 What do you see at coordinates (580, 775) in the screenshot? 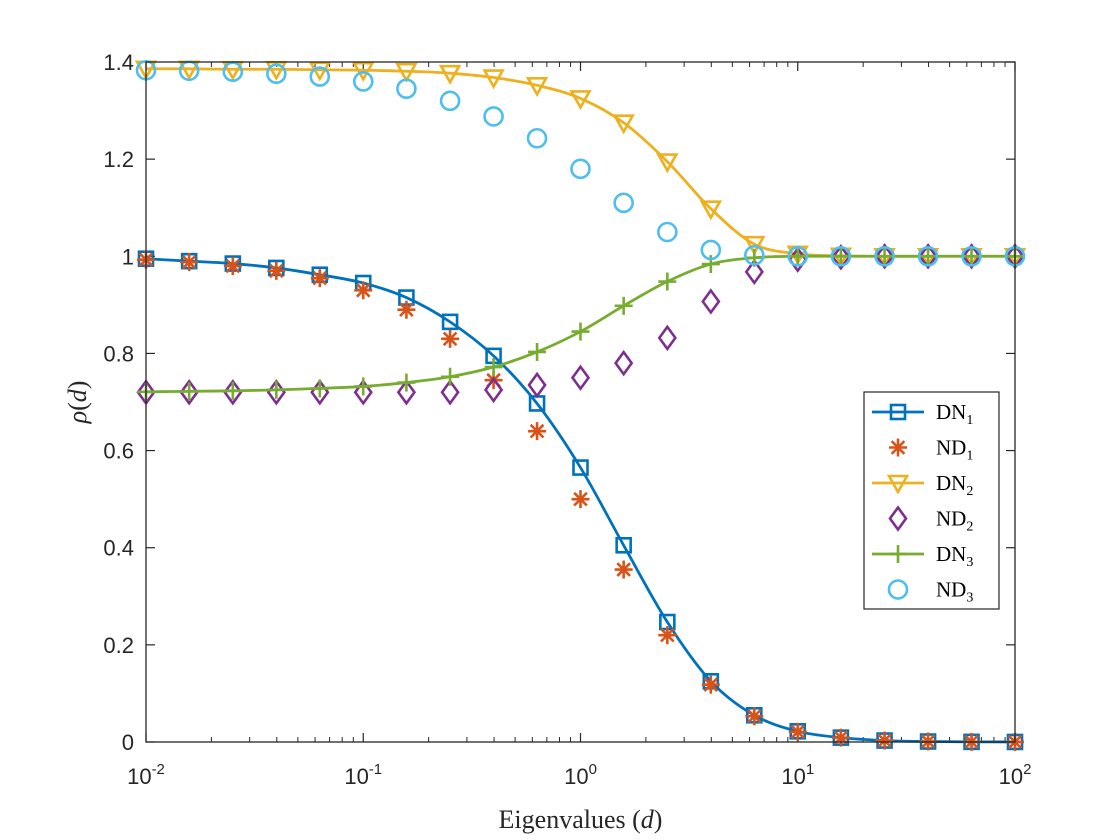
I see `x-tick-label: 10⁰` at bounding box center [580, 775].